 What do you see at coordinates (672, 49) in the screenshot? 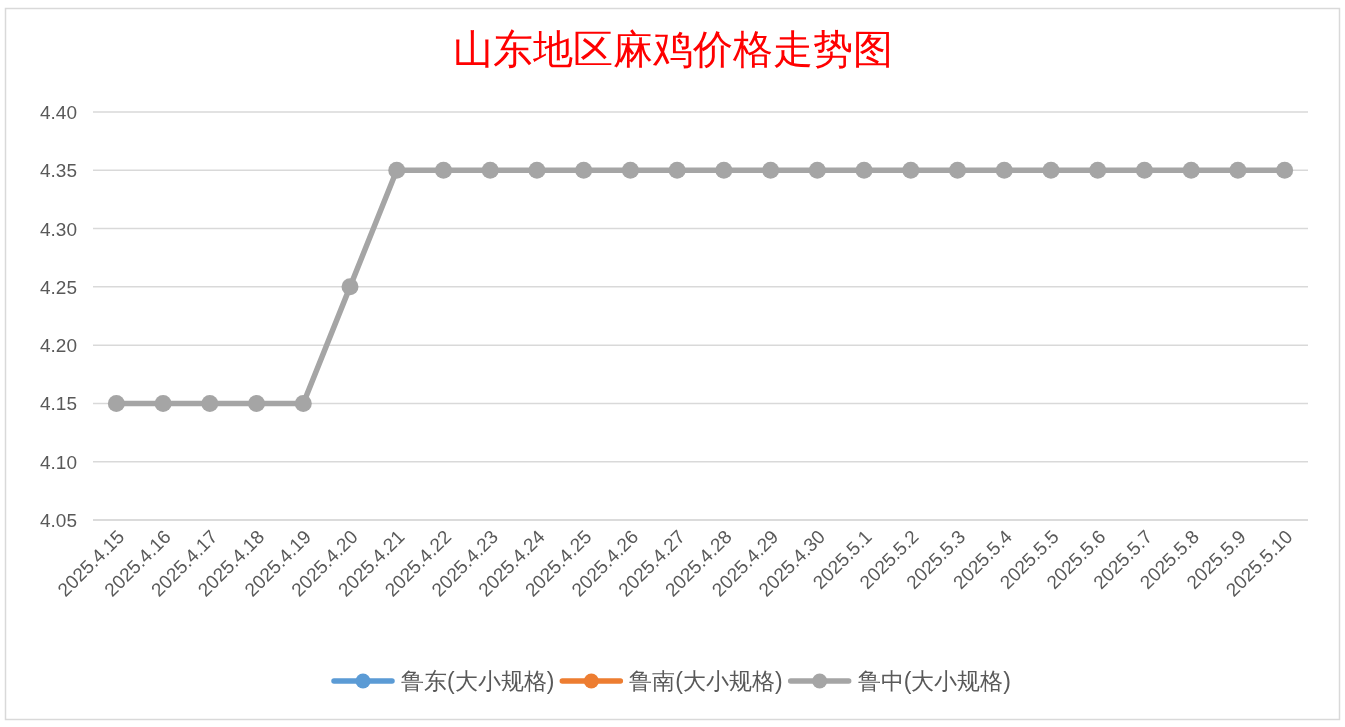
I see `chart-title: 山东地区麻鸡价格走势图` at bounding box center [672, 49].